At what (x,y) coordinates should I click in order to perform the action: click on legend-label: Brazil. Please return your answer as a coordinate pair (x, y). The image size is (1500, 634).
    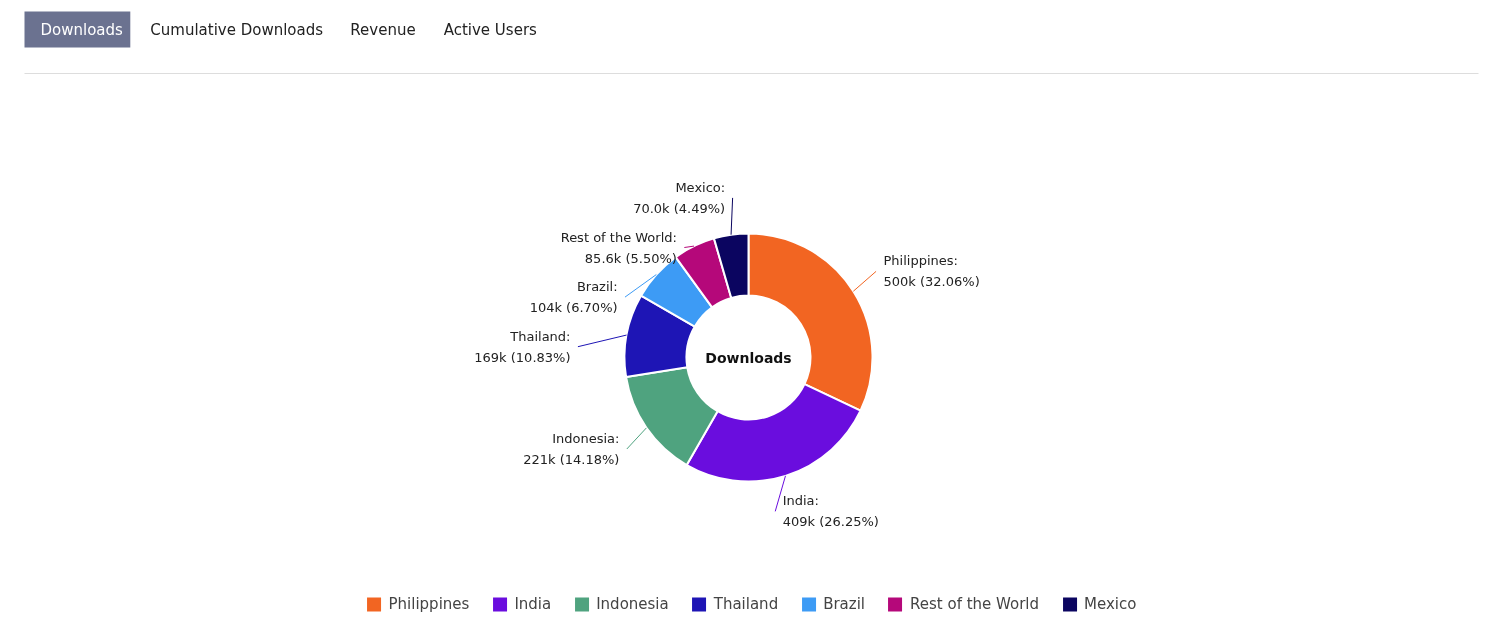
    Looking at the image, I should click on (844, 604).